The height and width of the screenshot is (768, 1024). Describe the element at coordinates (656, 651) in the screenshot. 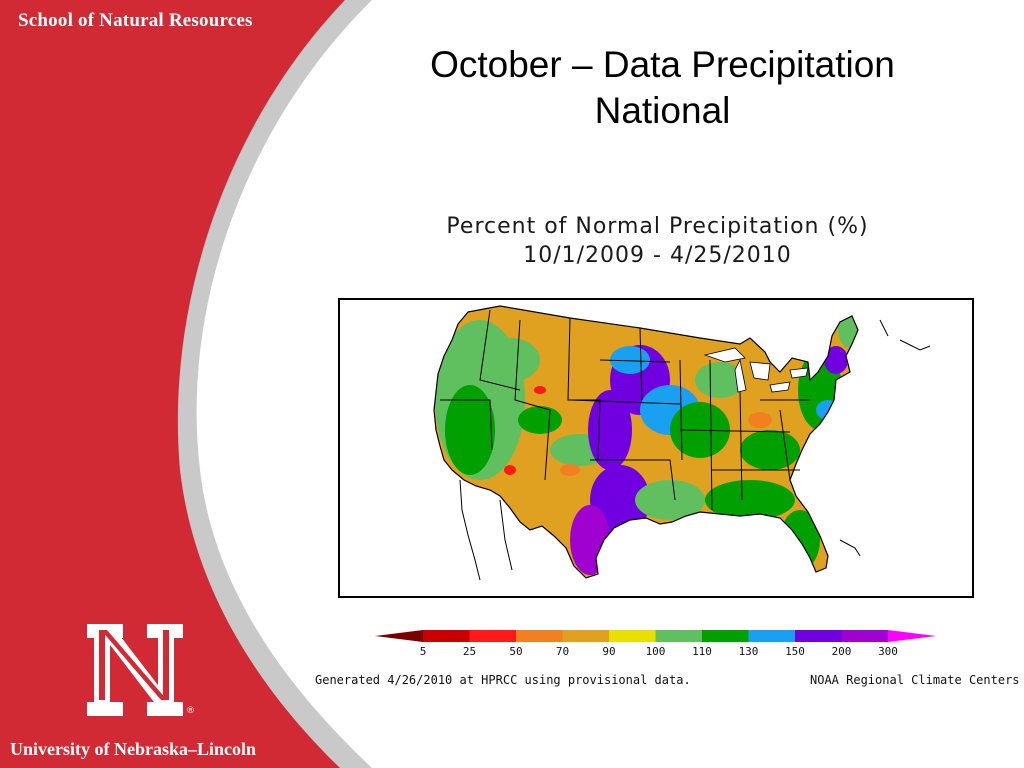

I see `legend-label: 100` at that location.